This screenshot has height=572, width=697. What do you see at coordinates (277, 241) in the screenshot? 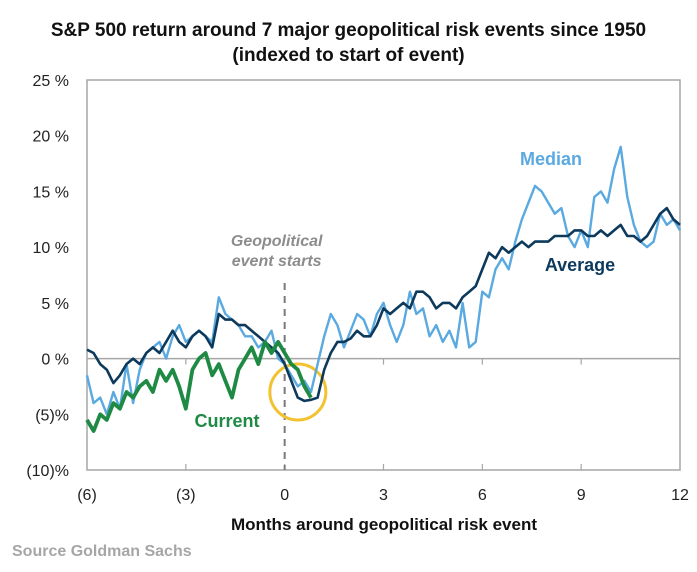
I see `event-start-annotation: Geopolitical` at bounding box center [277, 241].